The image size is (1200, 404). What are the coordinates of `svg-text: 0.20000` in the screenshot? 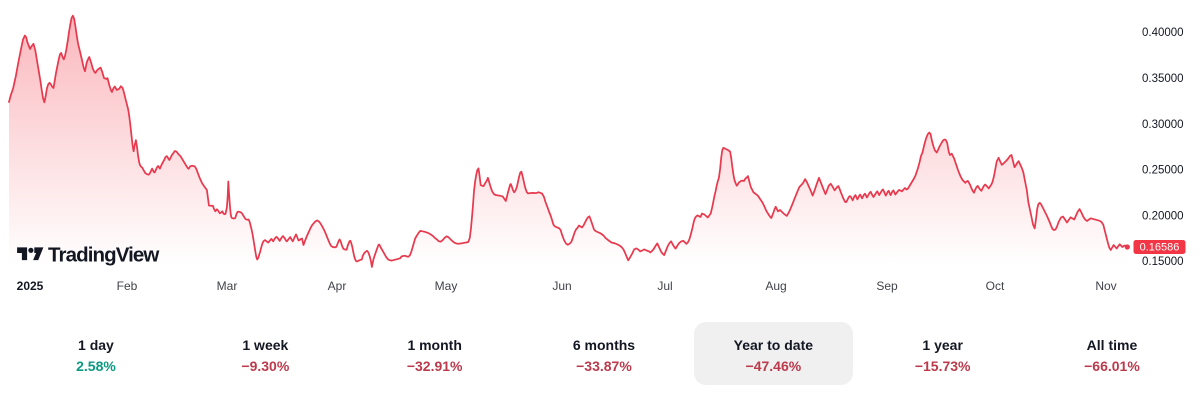 It's located at (1163, 216).